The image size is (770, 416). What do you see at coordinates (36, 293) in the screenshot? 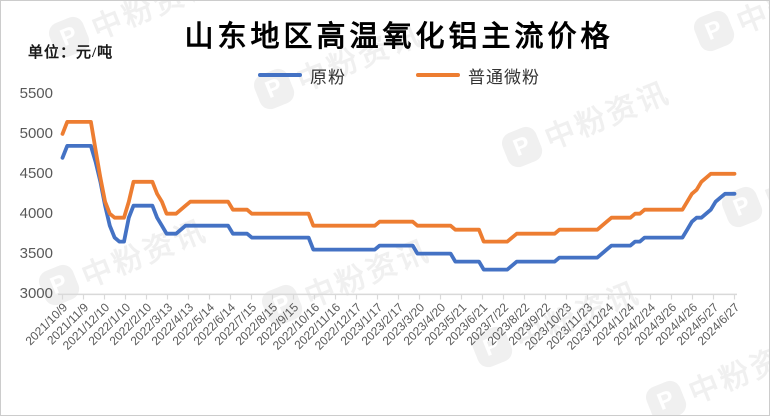
I see `y-tick-label: 3000` at bounding box center [36, 293].